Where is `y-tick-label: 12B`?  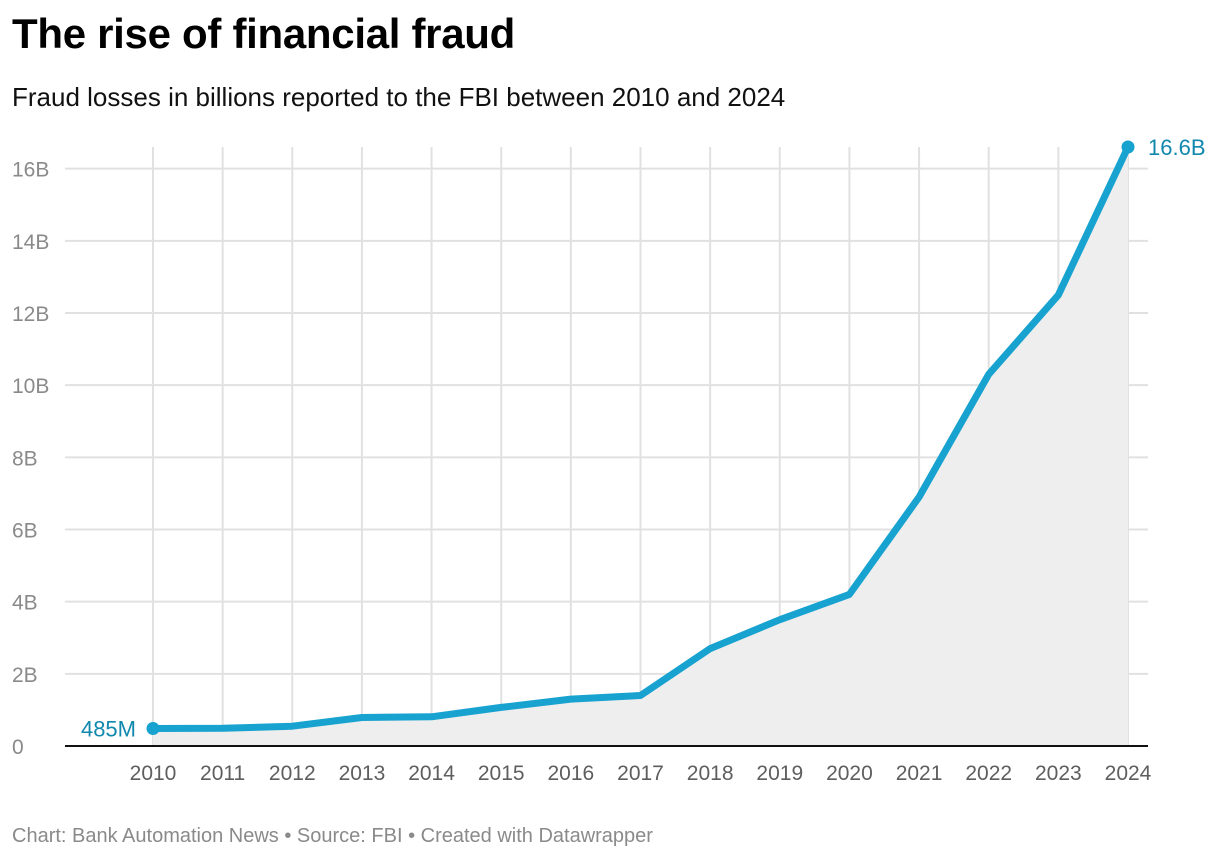 y-tick-label: 12B is located at coordinates (30, 314).